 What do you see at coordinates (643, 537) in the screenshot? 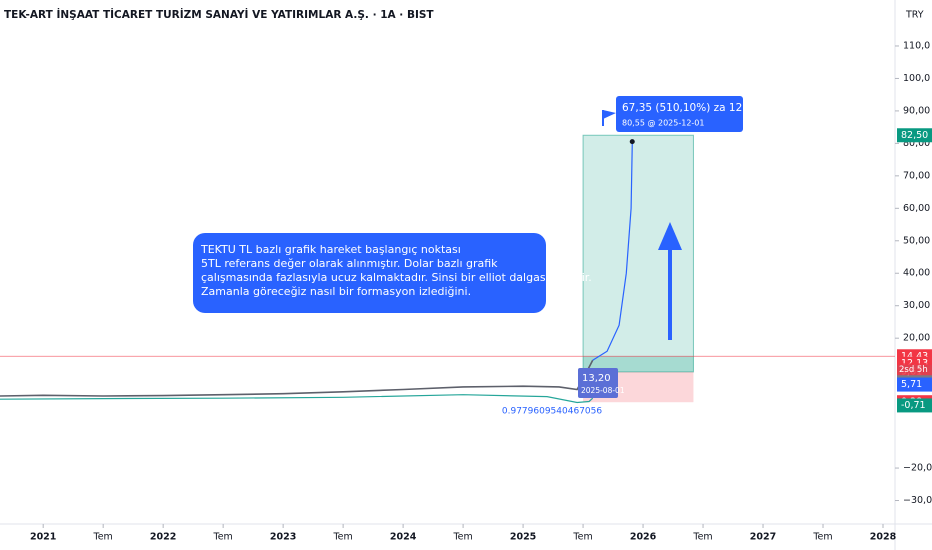
I see `x-tick-label: 2026` at bounding box center [643, 537].